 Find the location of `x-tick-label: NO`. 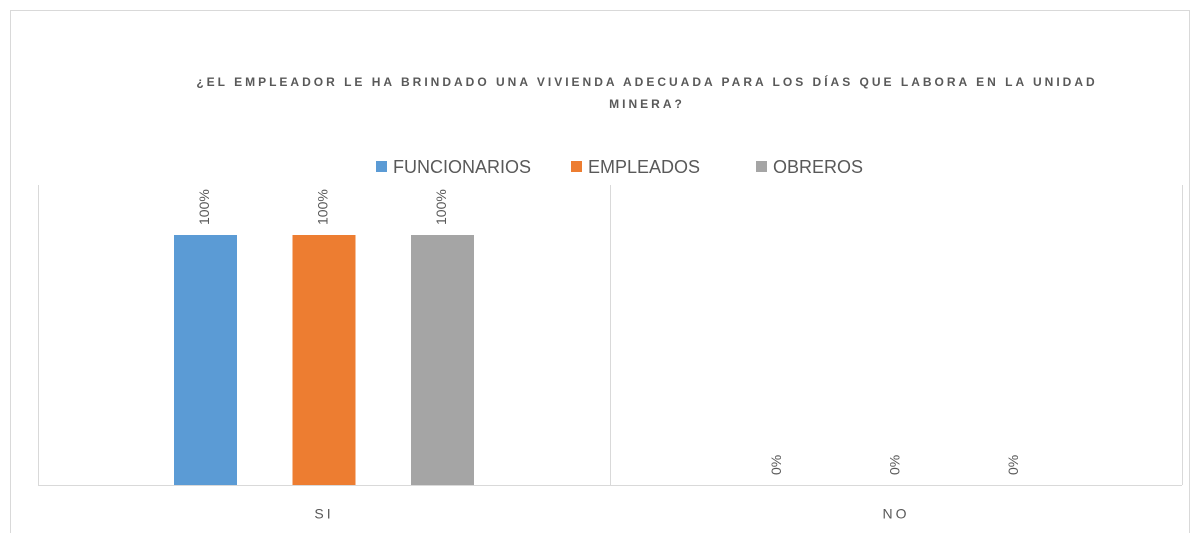

x-tick-label: NO is located at coordinates (896, 514).